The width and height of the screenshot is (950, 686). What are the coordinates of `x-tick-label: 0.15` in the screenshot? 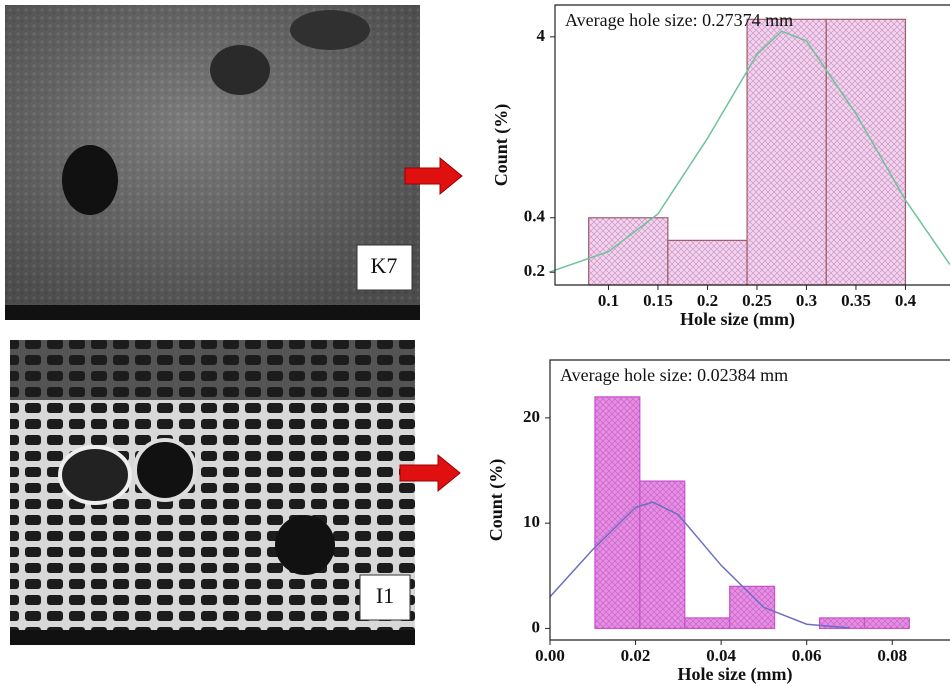 It's located at (658, 300).